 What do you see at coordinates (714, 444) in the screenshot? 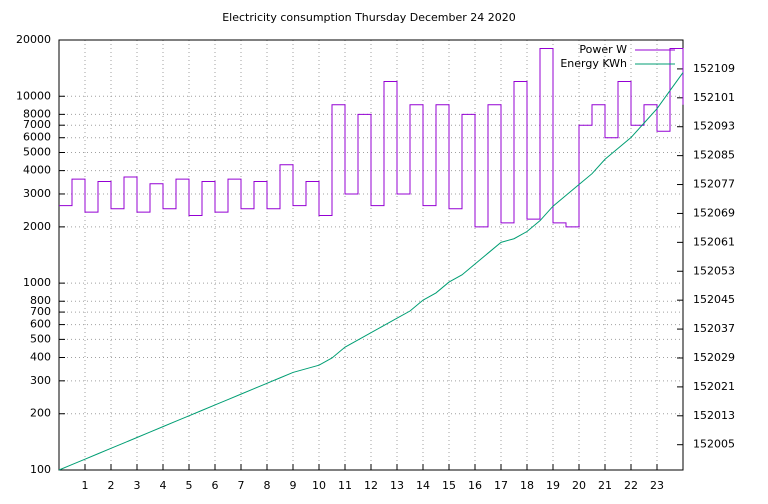
I see `y2-tick-label: 152005` at bounding box center [714, 444].